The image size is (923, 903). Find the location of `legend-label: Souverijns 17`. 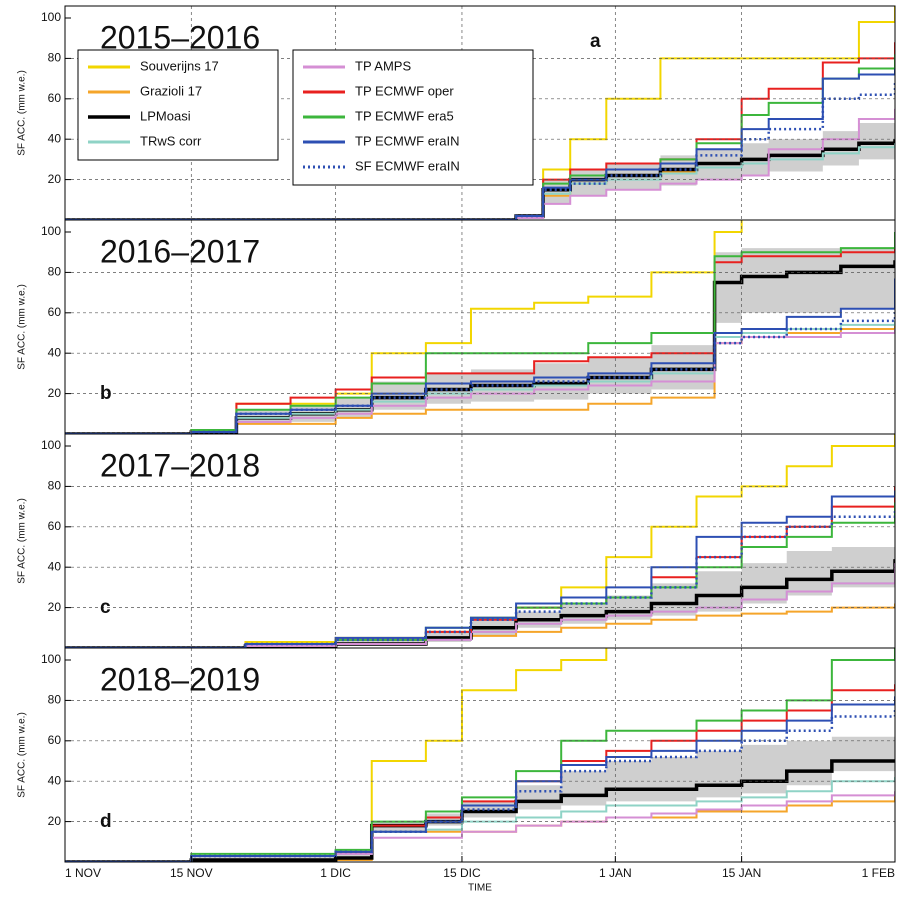

legend-label: Souverijns 17 is located at coordinates (179, 65).